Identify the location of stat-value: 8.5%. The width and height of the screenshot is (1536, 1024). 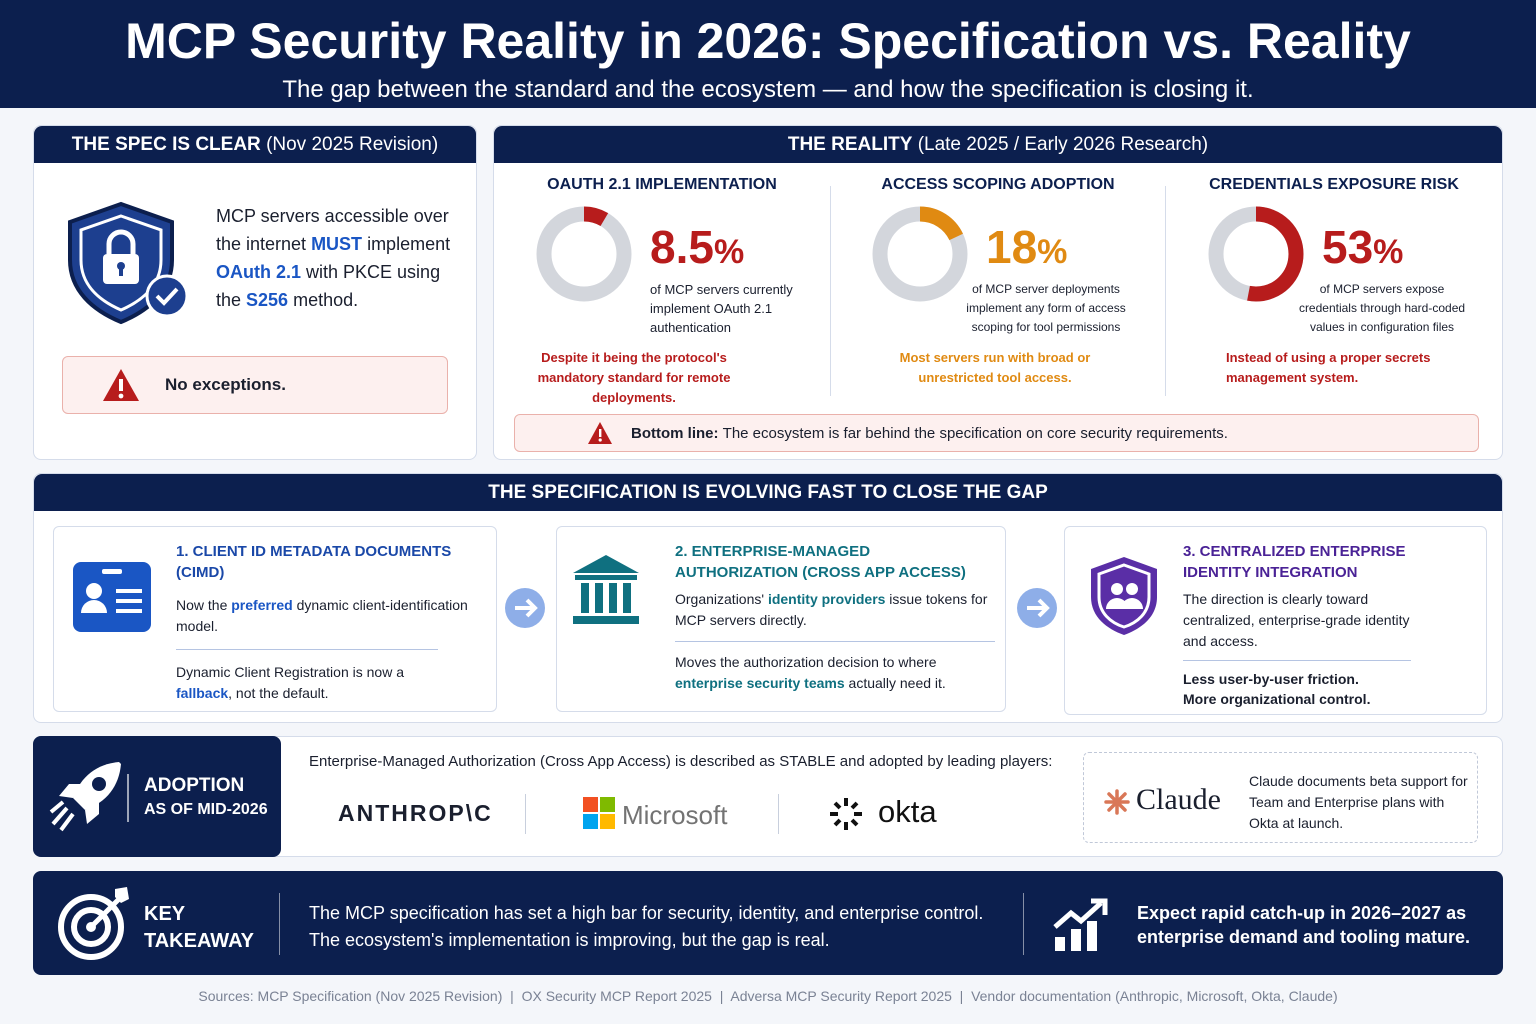
(697, 247).